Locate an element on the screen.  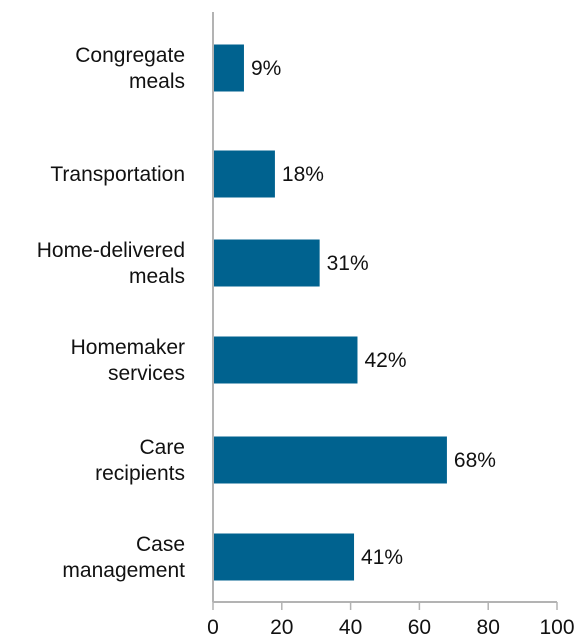
category-label-line: Case is located at coordinates (160, 544).